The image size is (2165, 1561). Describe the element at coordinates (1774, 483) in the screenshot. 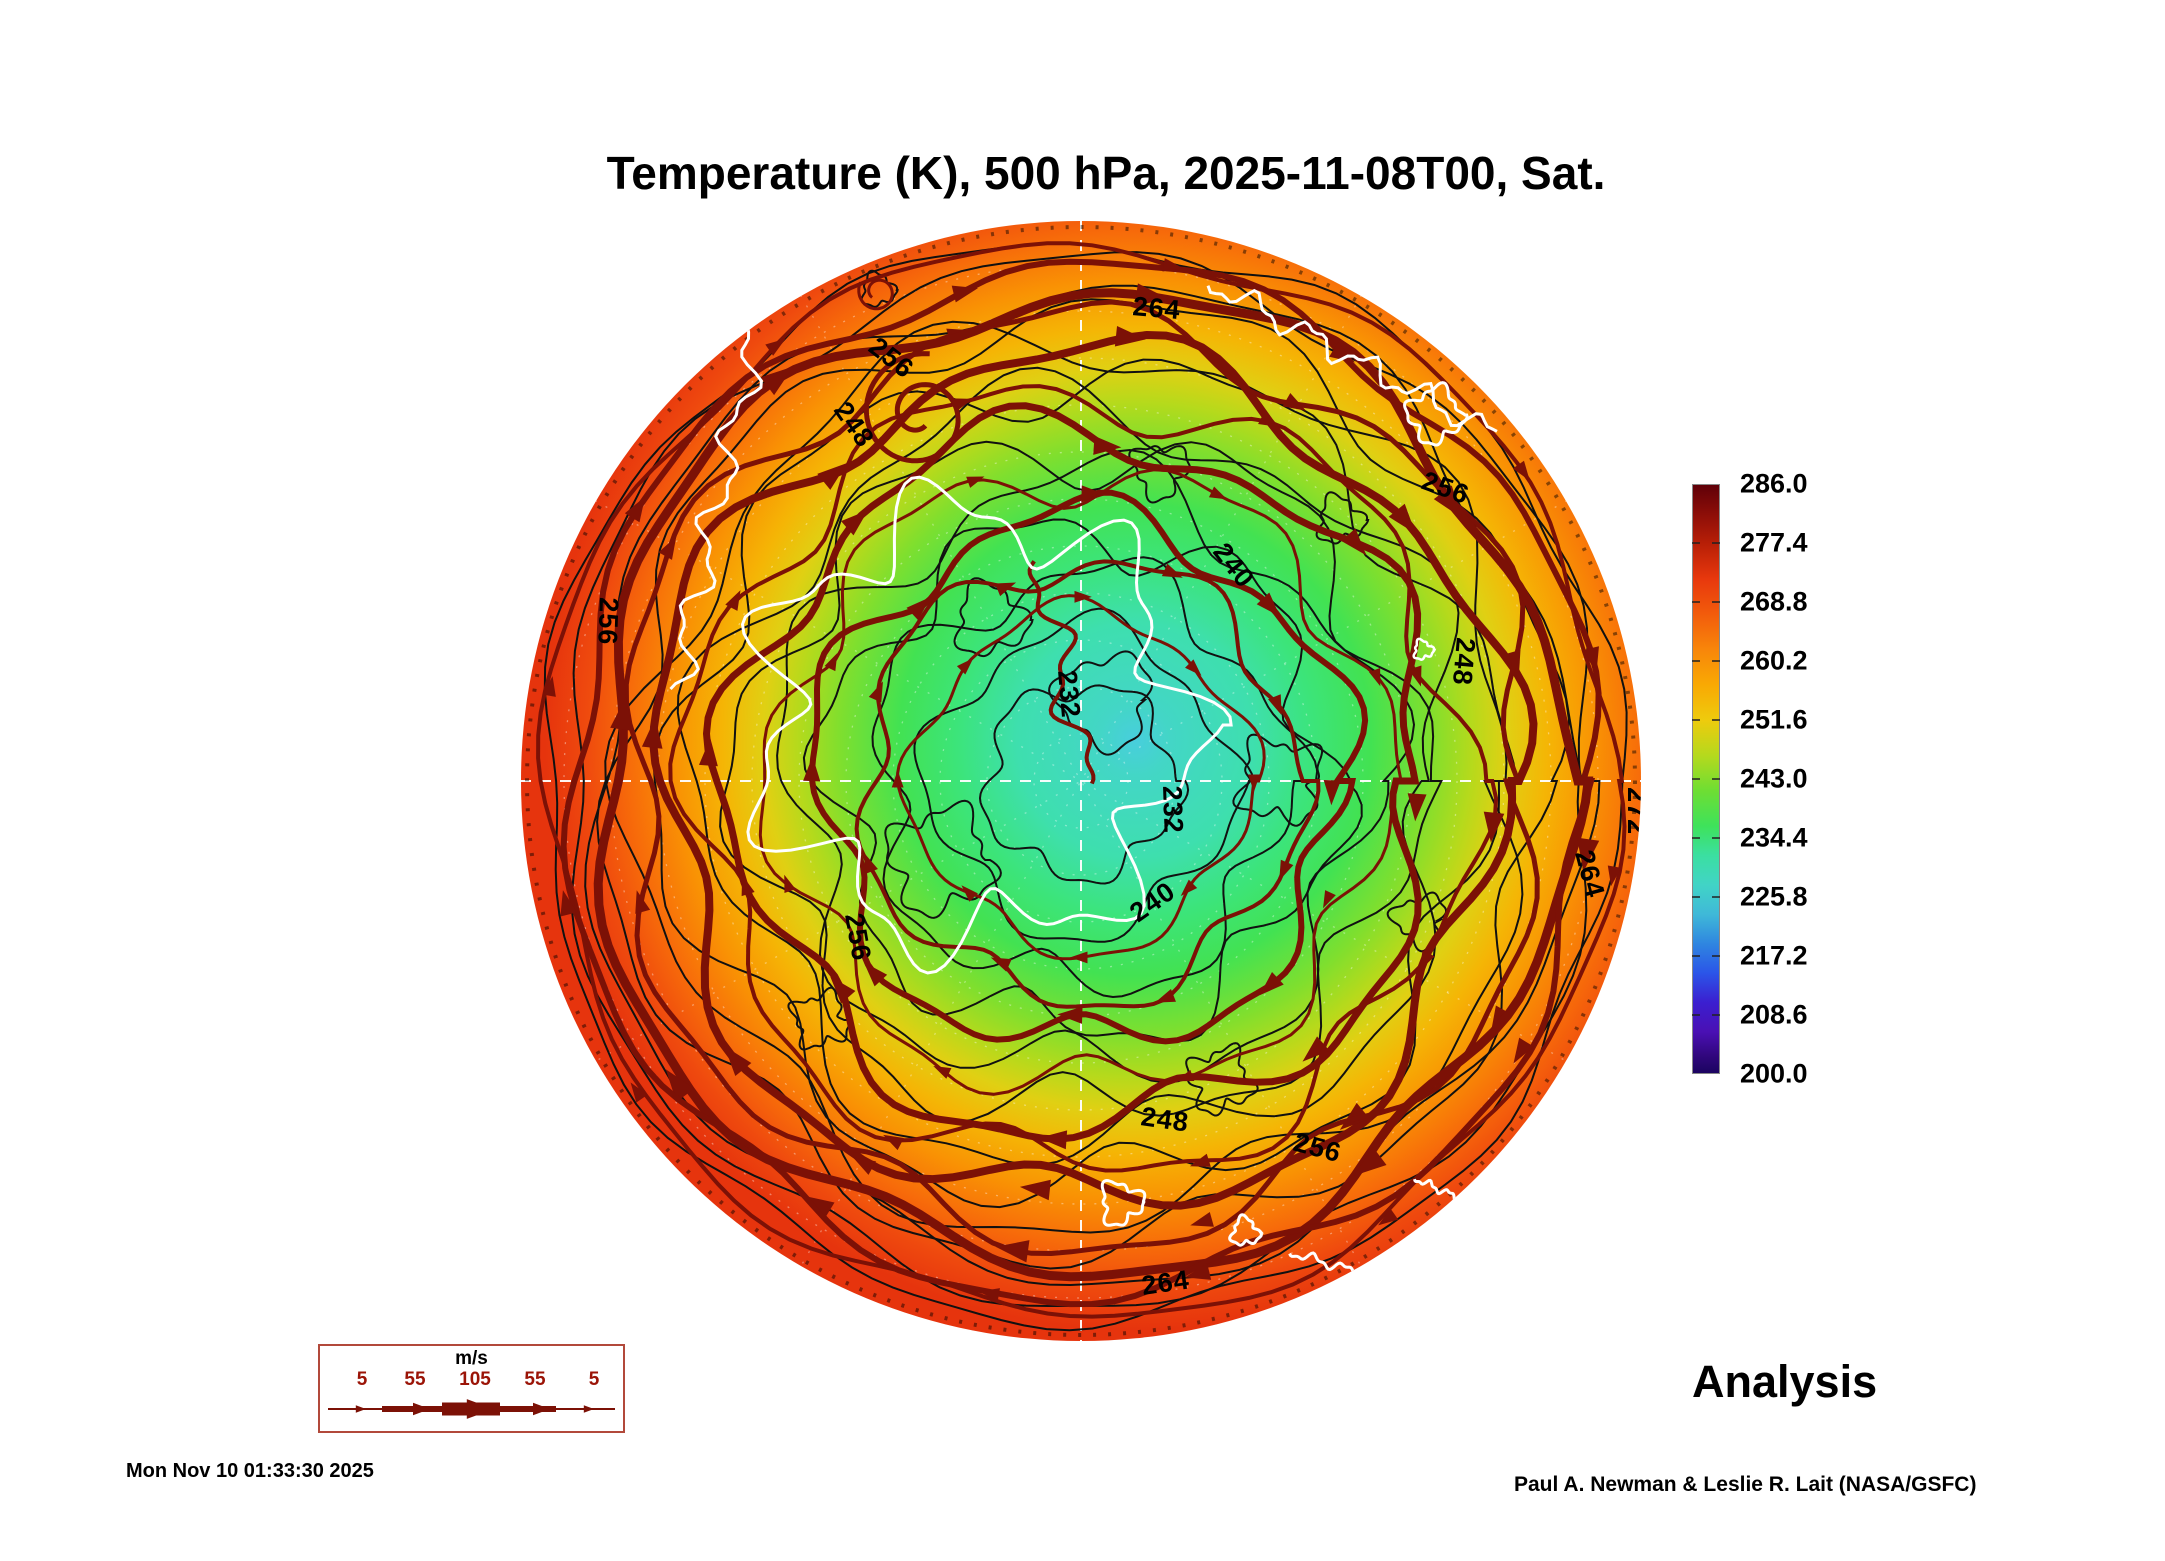

I see `colorbar-tick-label: 286.0` at that location.